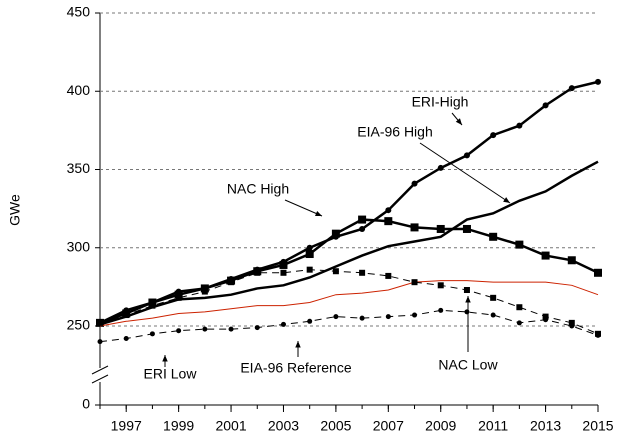 Image resolution: width=623 pixels, height=438 pixels. I want to click on annotation: NAC High, so click(258, 189).